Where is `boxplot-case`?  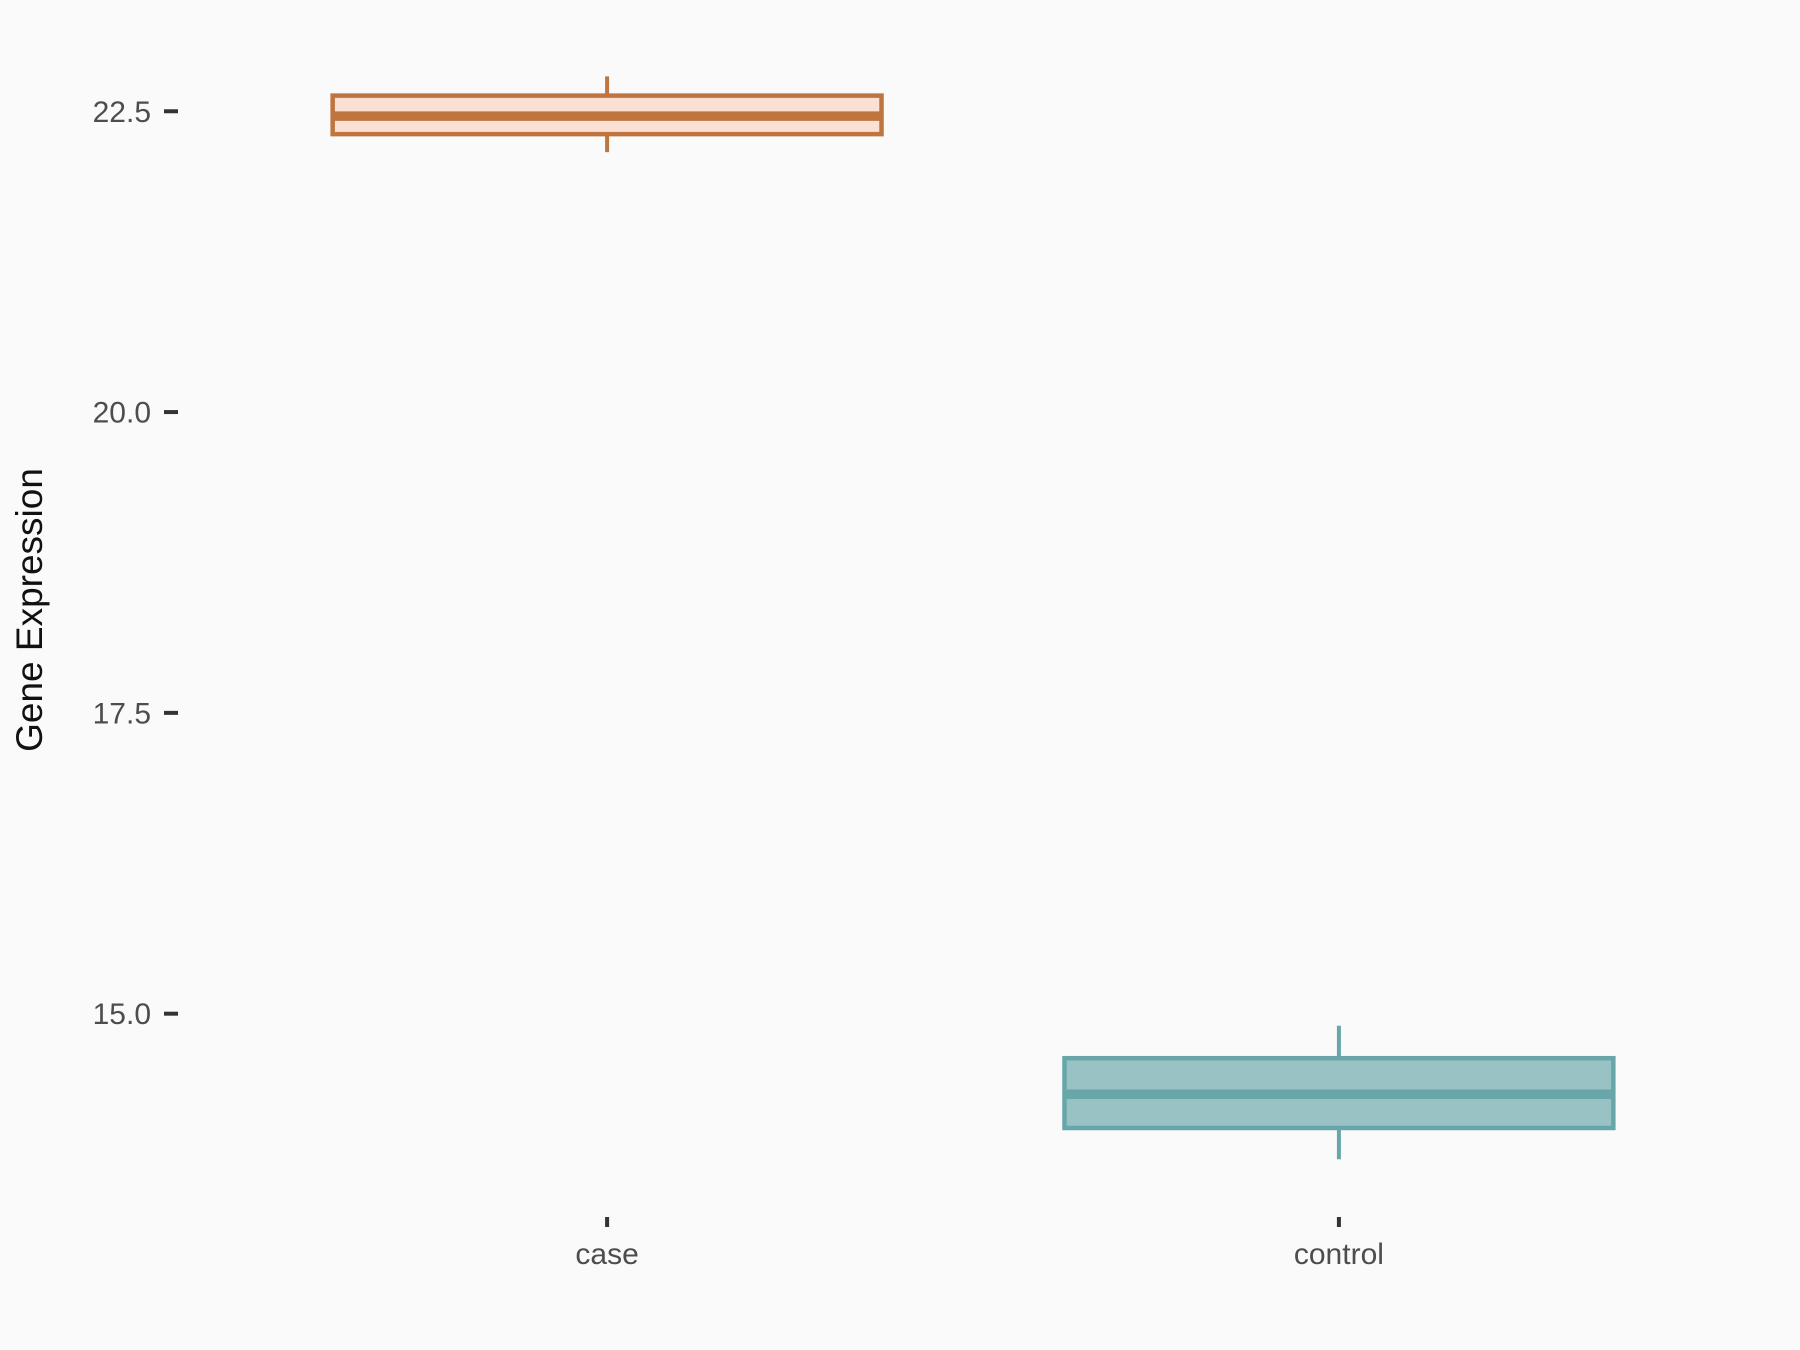
boxplot-case is located at coordinates (607, 114).